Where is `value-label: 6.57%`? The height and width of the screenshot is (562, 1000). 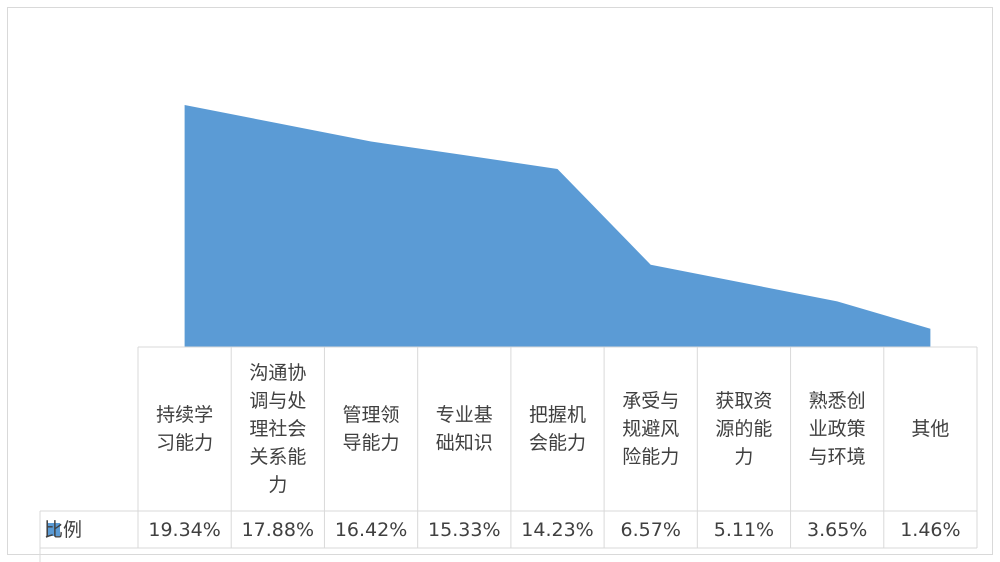
value-label: 6.57% is located at coordinates (651, 530).